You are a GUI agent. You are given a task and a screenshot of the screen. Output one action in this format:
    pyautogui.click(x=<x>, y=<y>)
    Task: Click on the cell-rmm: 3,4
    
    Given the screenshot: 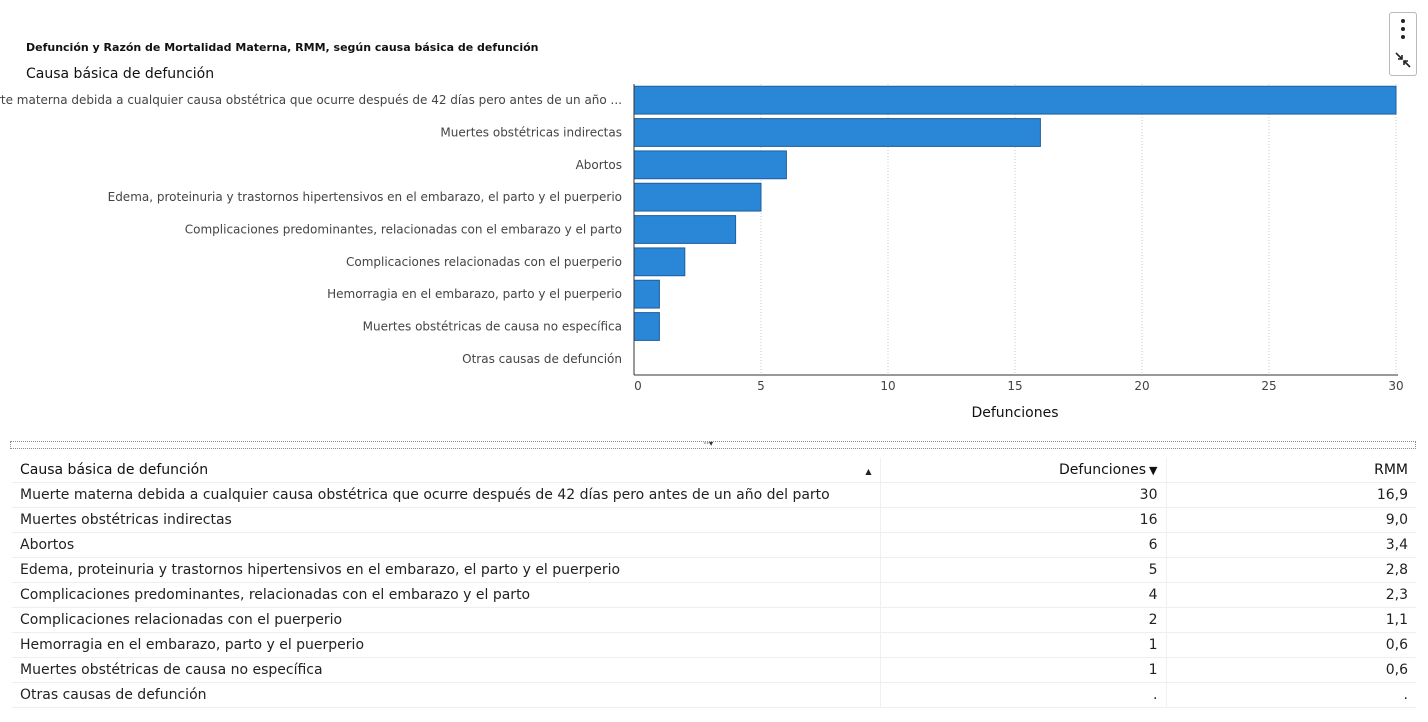 What is the action you would take?
    pyautogui.click(x=1290, y=545)
    